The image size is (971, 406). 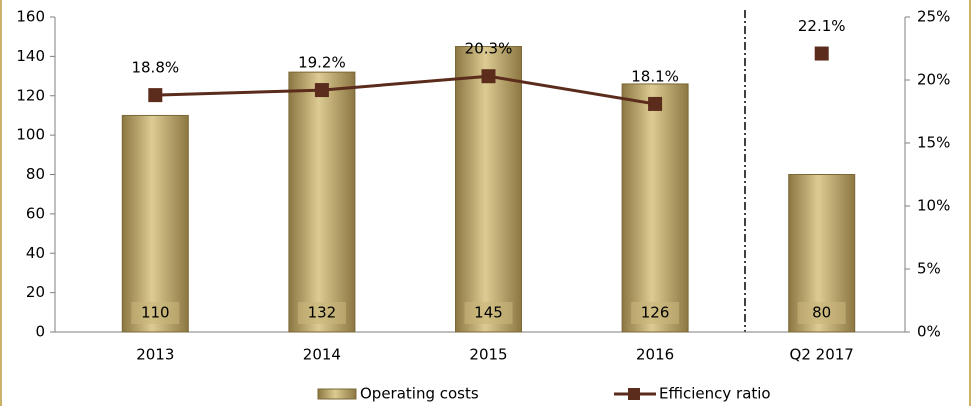 I want to click on y2-tick-label: 25%, so click(x=933, y=17).